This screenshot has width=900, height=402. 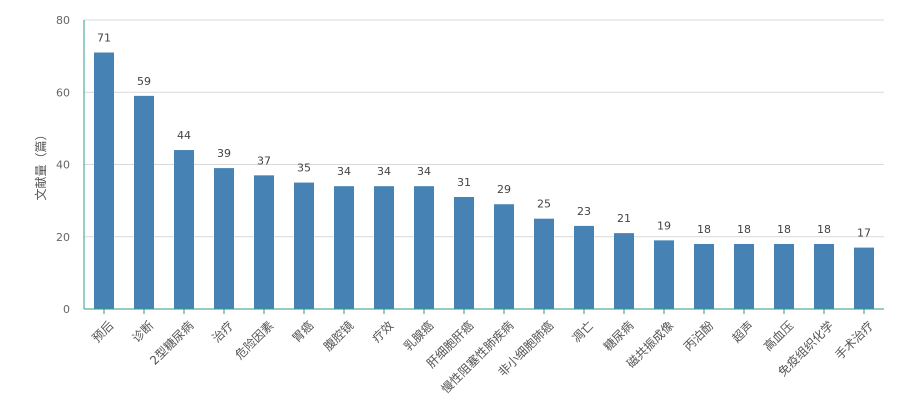 What do you see at coordinates (854, 340) in the screenshot?
I see `x-tick-label: 手术治疗` at bounding box center [854, 340].